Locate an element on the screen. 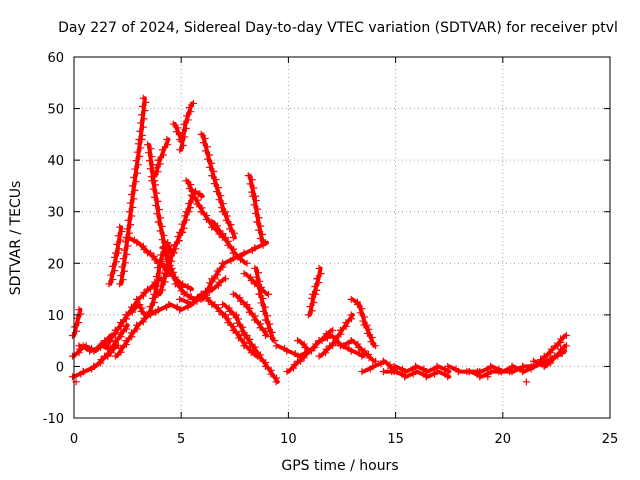 This screenshot has height=480, width=640. x-tick-label: 20 is located at coordinates (503, 439).